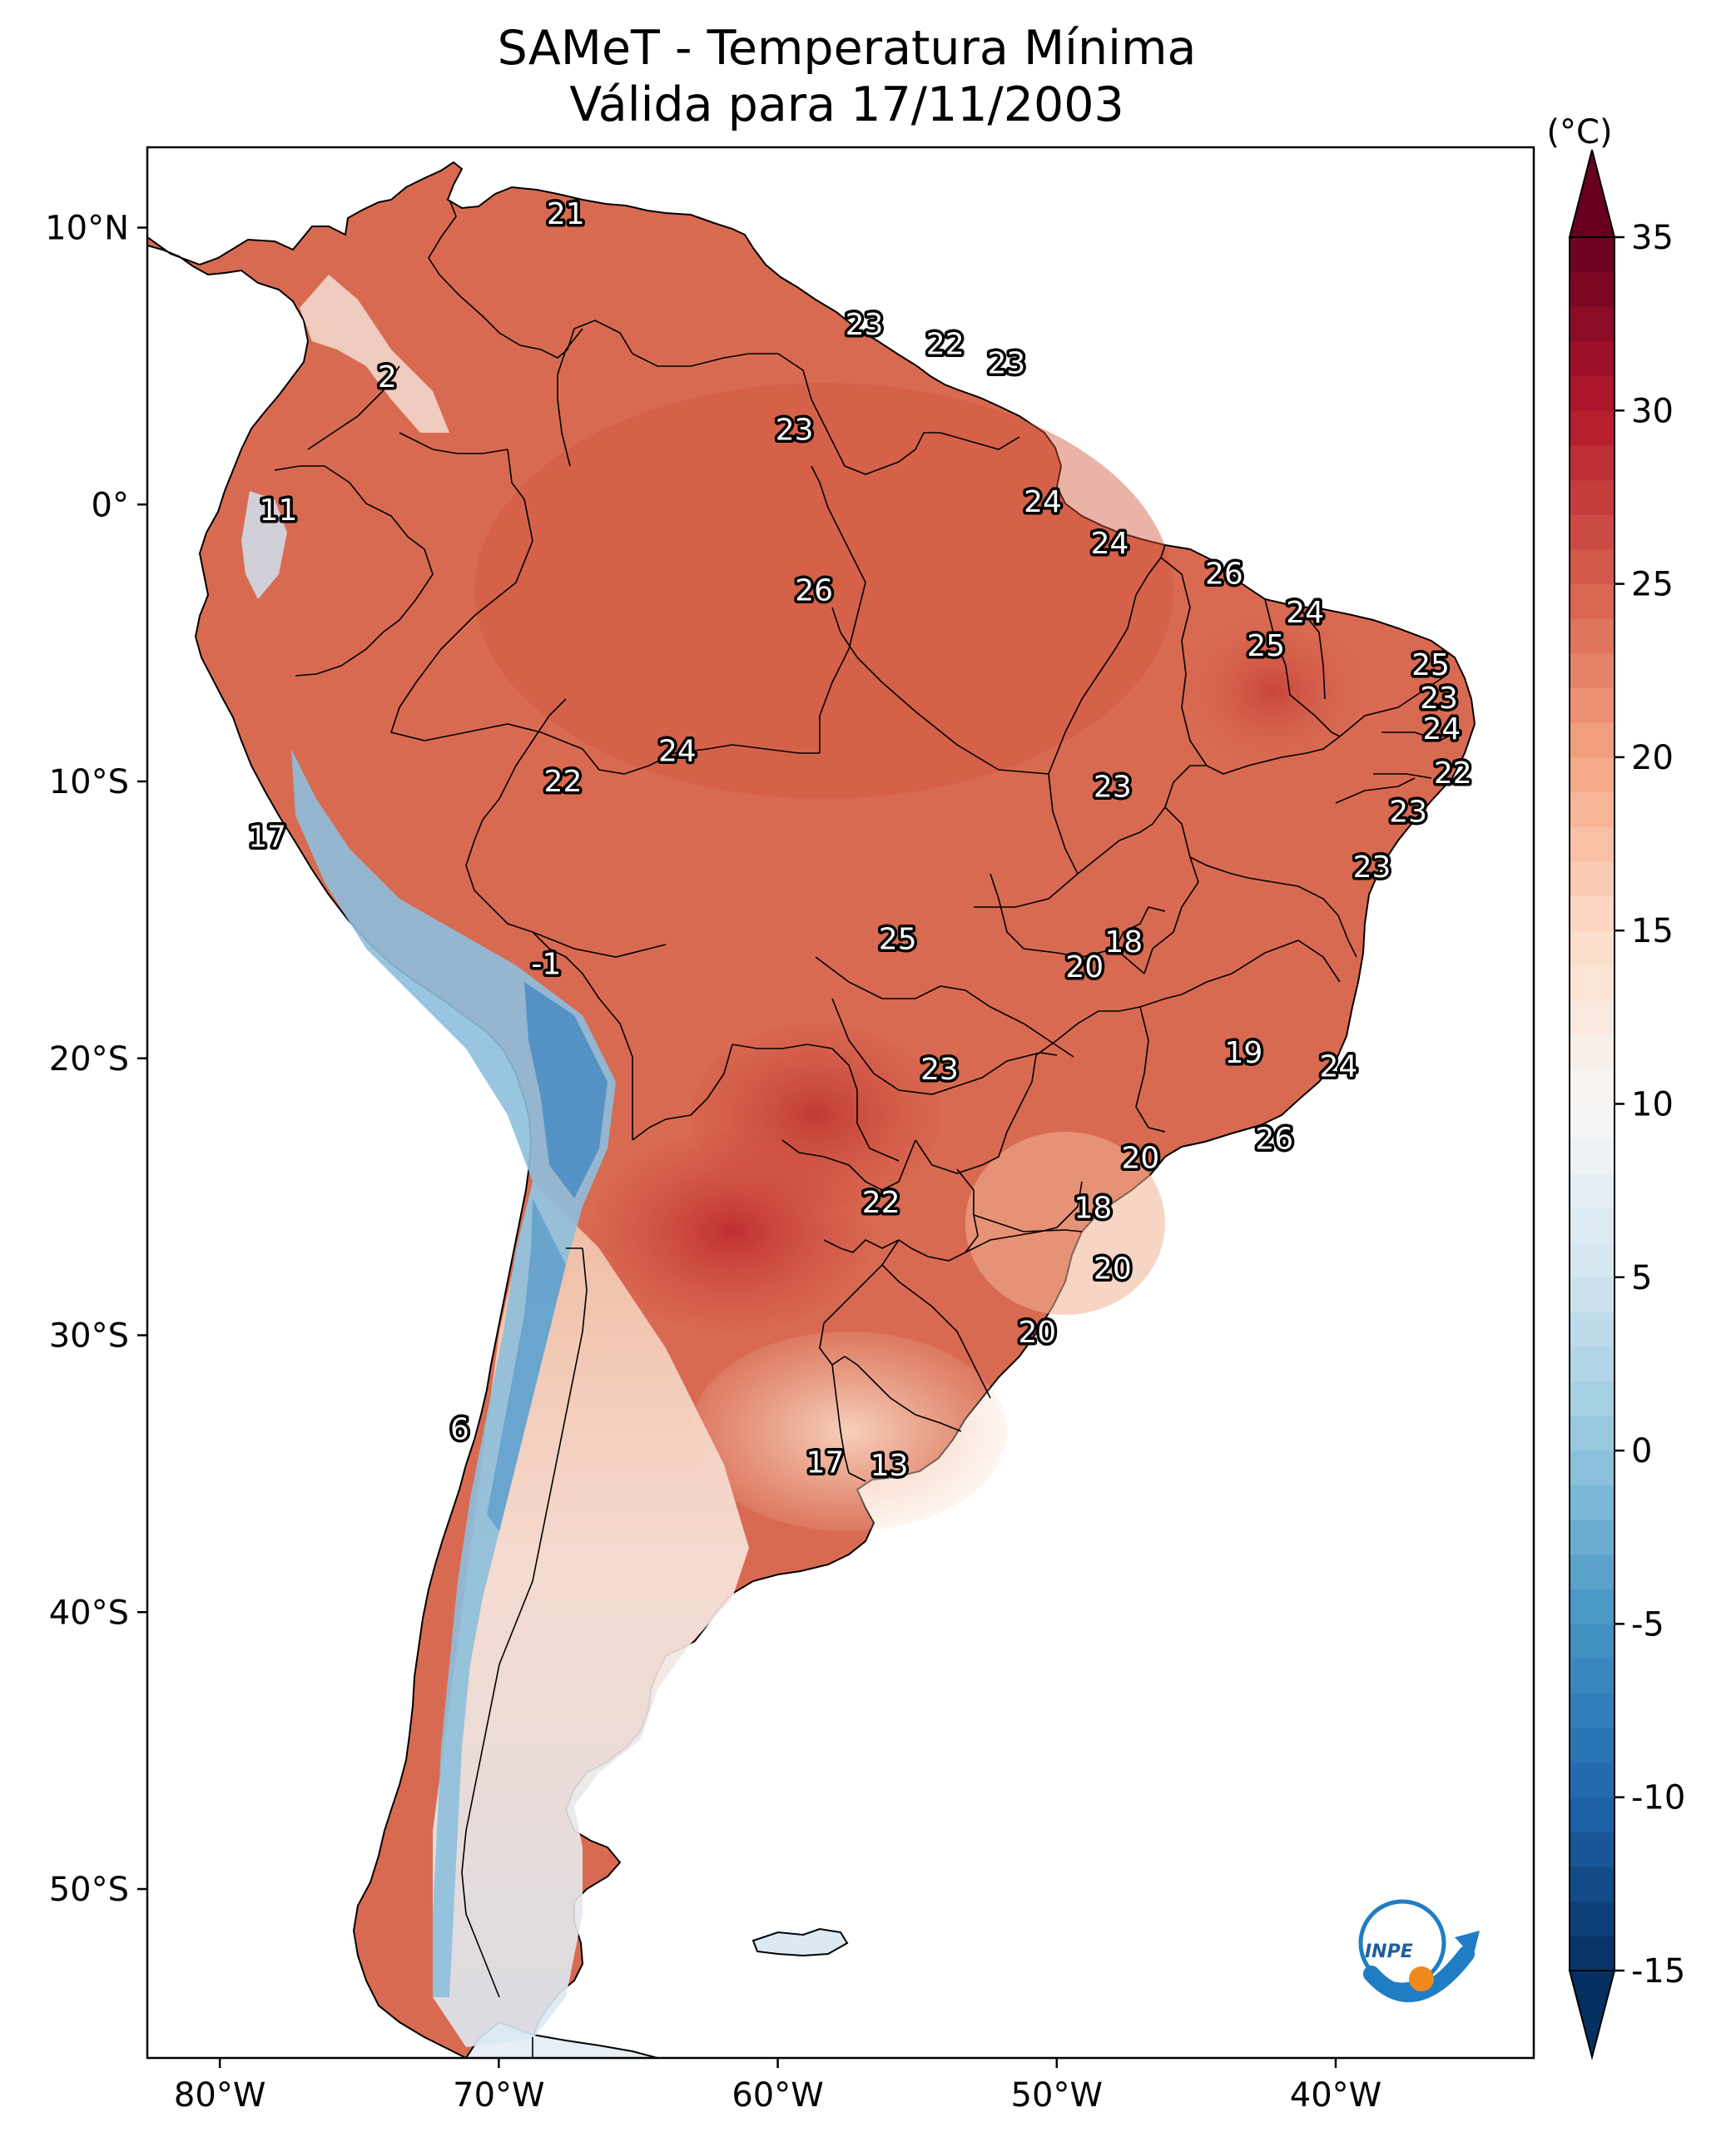 The width and height of the screenshot is (1736, 2152). What do you see at coordinates (89, 1336) in the screenshot?
I see `y-tick-label: 30°S` at bounding box center [89, 1336].